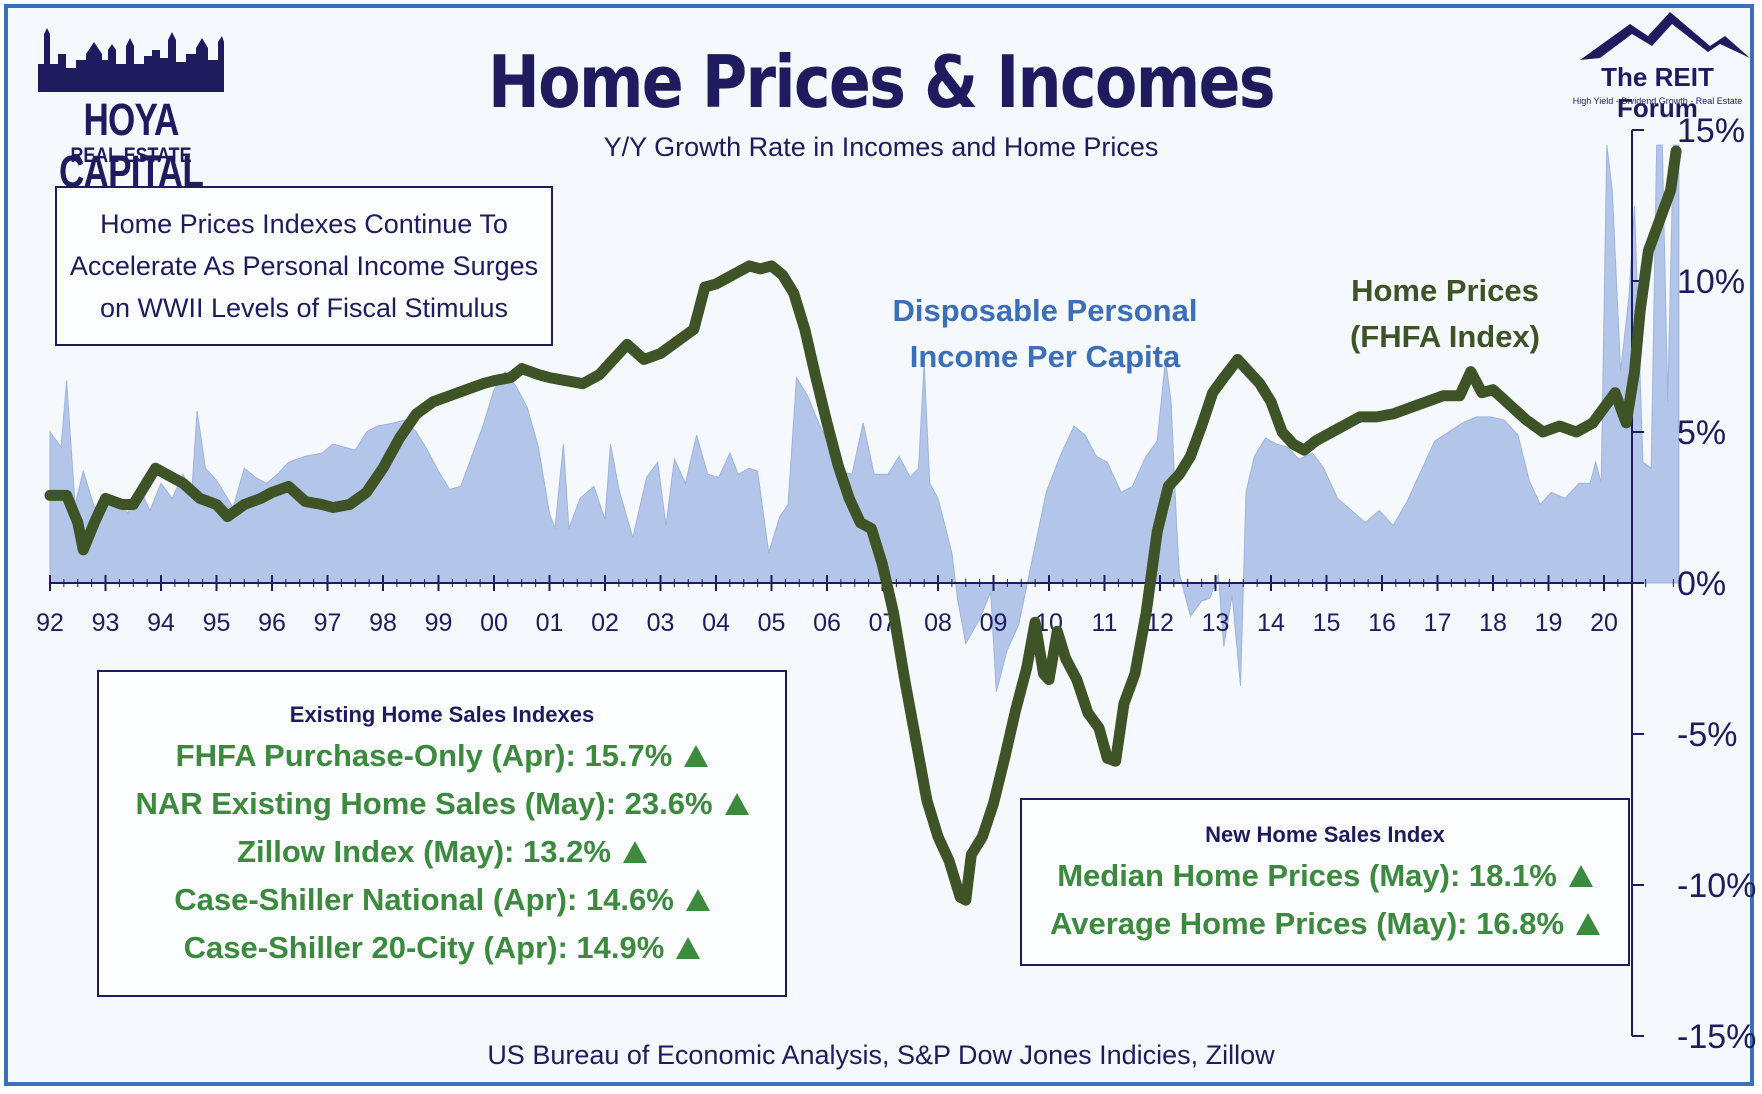 This screenshot has height=1094, width=1762. Describe the element at coordinates (442, 714) in the screenshot. I see `existing-home-sales-heading: Existing Home Sales Indexes` at that location.